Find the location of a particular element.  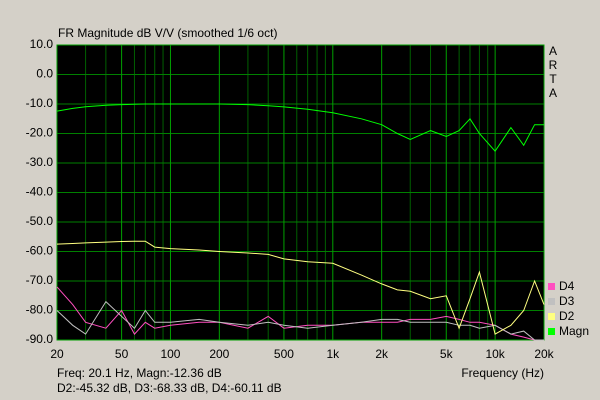

y-tick-label: -20.0 is located at coordinates (40, 133).